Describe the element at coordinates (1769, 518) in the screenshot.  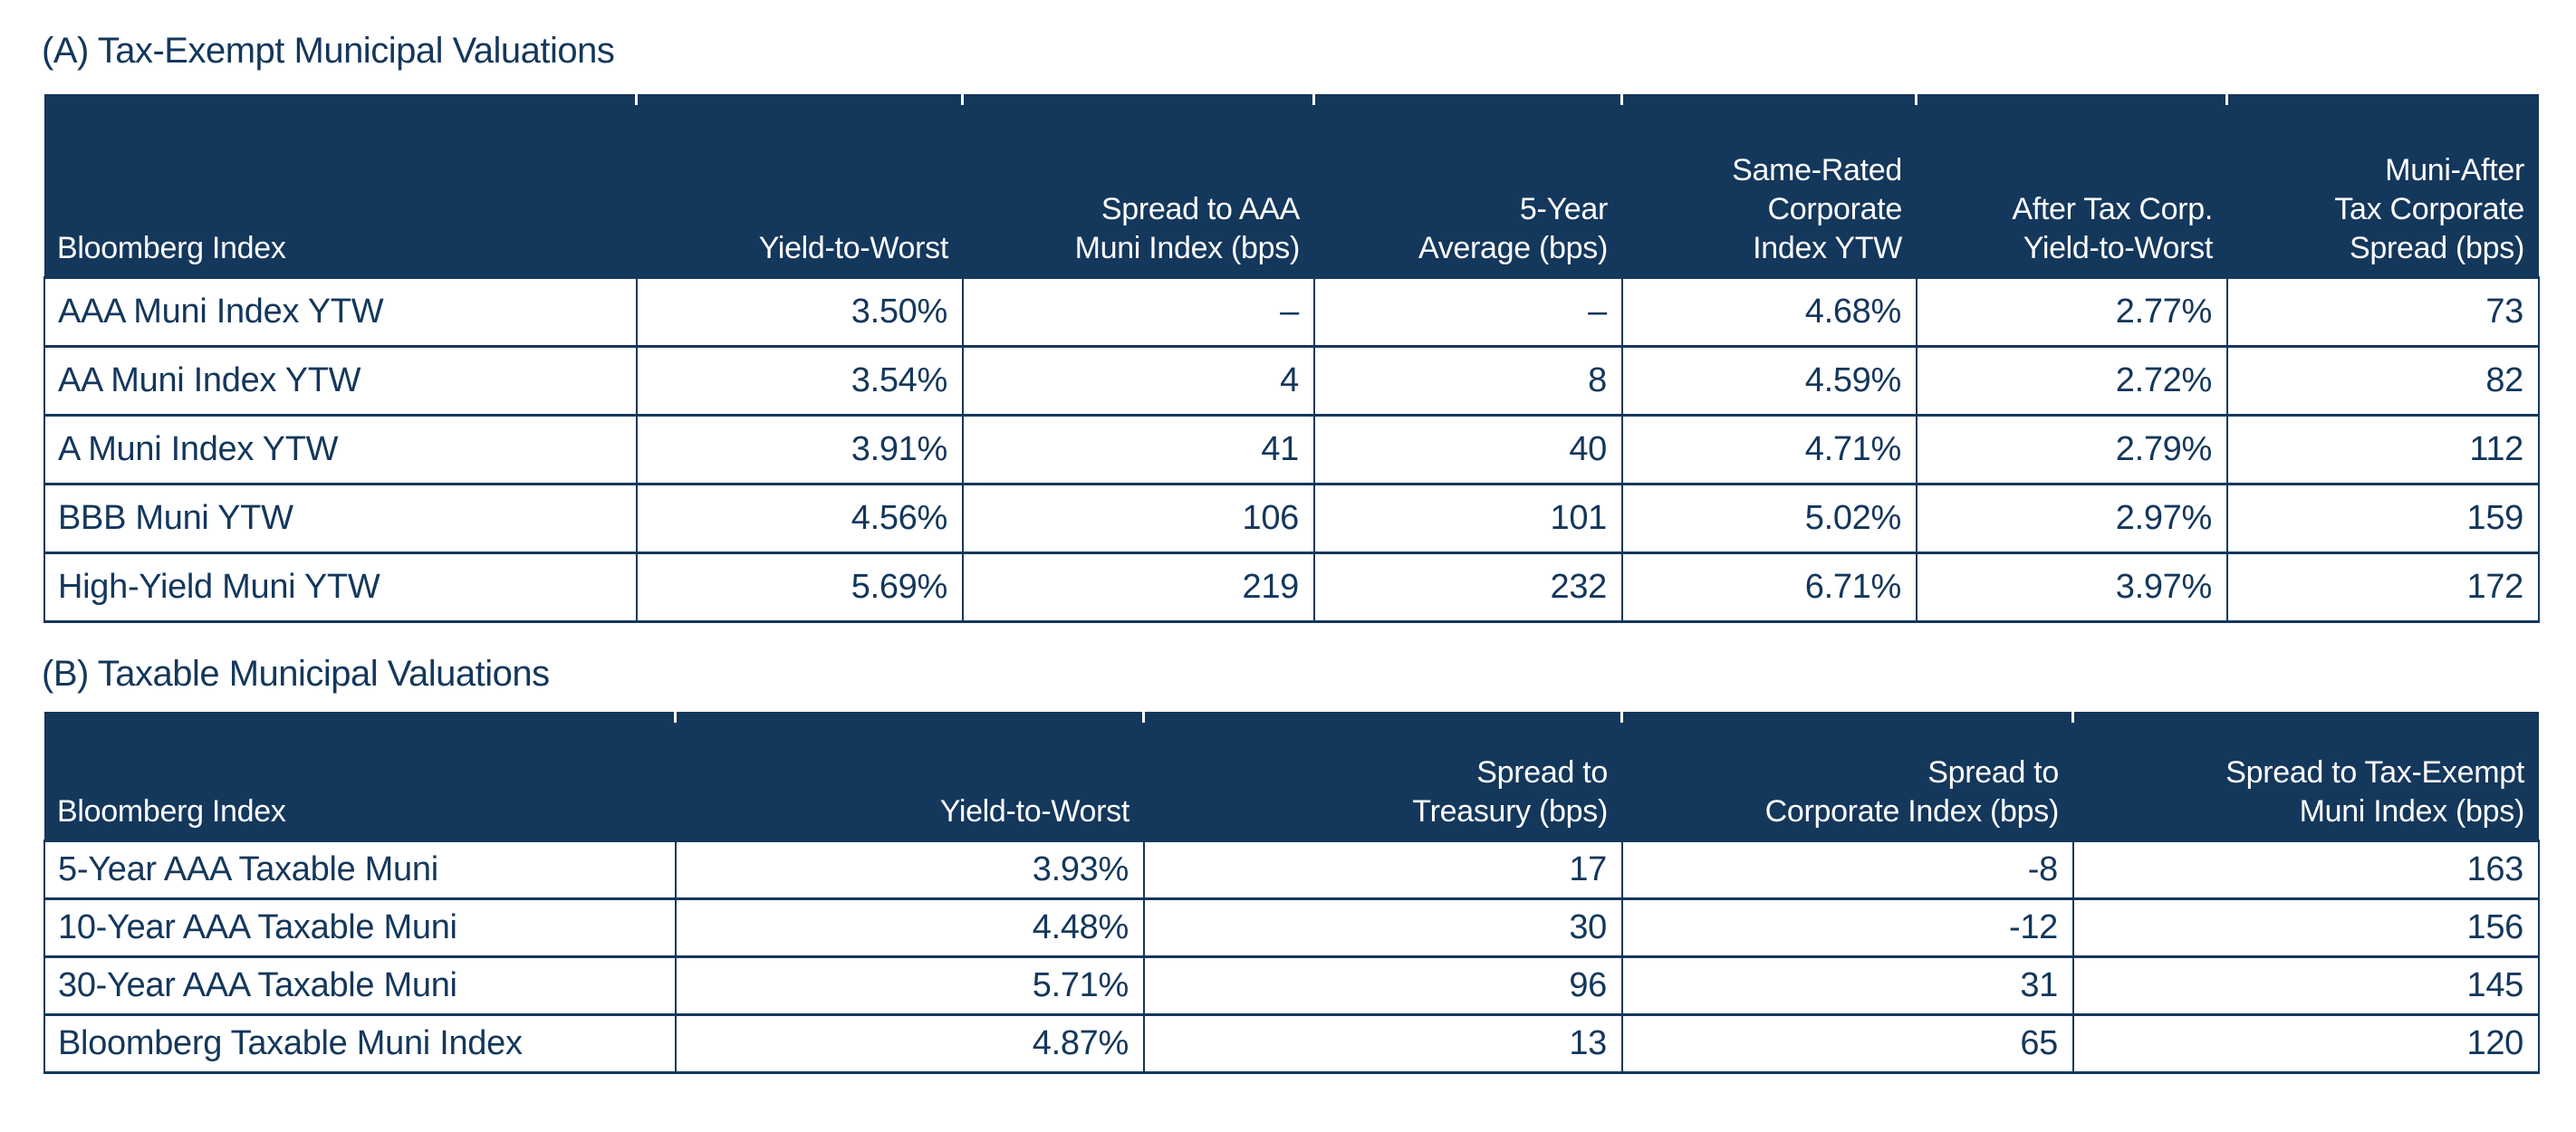
I see `table-cell: 5.02%` at that location.